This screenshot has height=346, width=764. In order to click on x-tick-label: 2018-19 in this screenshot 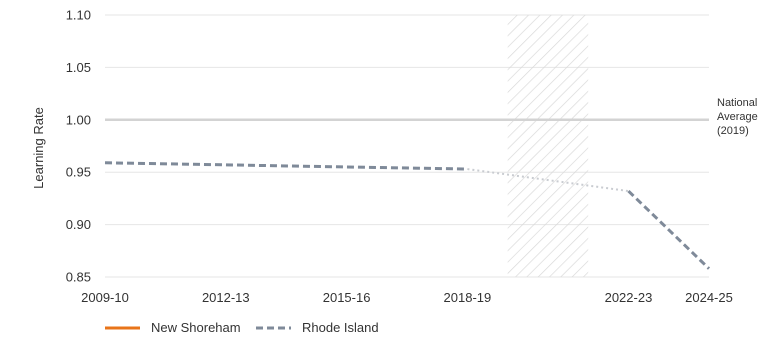, I will do `click(468, 297)`.